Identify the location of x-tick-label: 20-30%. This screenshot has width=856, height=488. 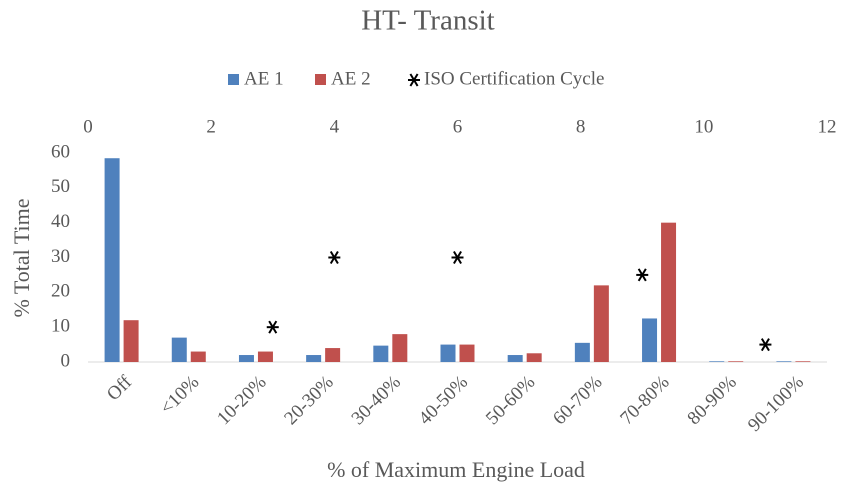
(309, 401).